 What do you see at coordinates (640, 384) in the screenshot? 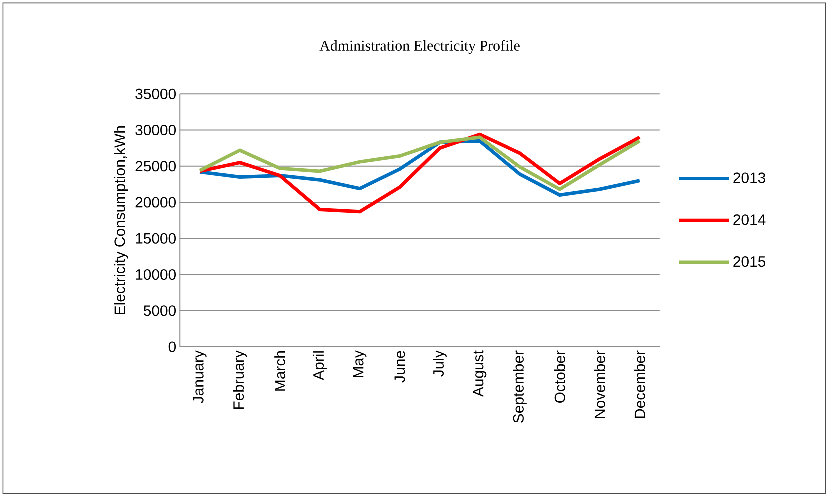
I see `x-tick-label: December` at bounding box center [640, 384].